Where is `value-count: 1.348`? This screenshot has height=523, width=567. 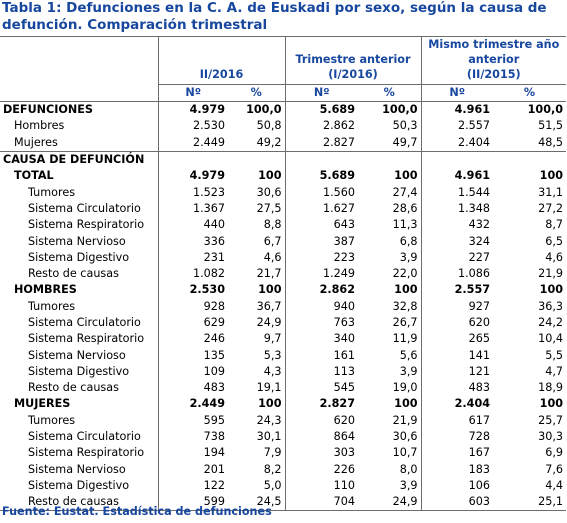
value-count: 1.348 is located at coordinates (457, 209).